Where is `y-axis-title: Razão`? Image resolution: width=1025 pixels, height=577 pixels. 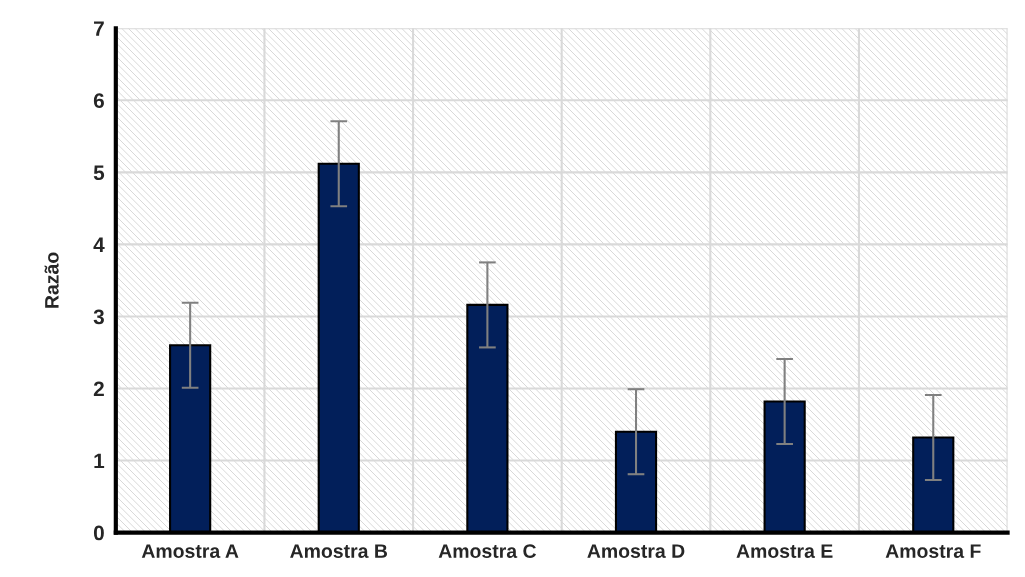 y-axis-title: Razão is located at coordinates (51, 280).